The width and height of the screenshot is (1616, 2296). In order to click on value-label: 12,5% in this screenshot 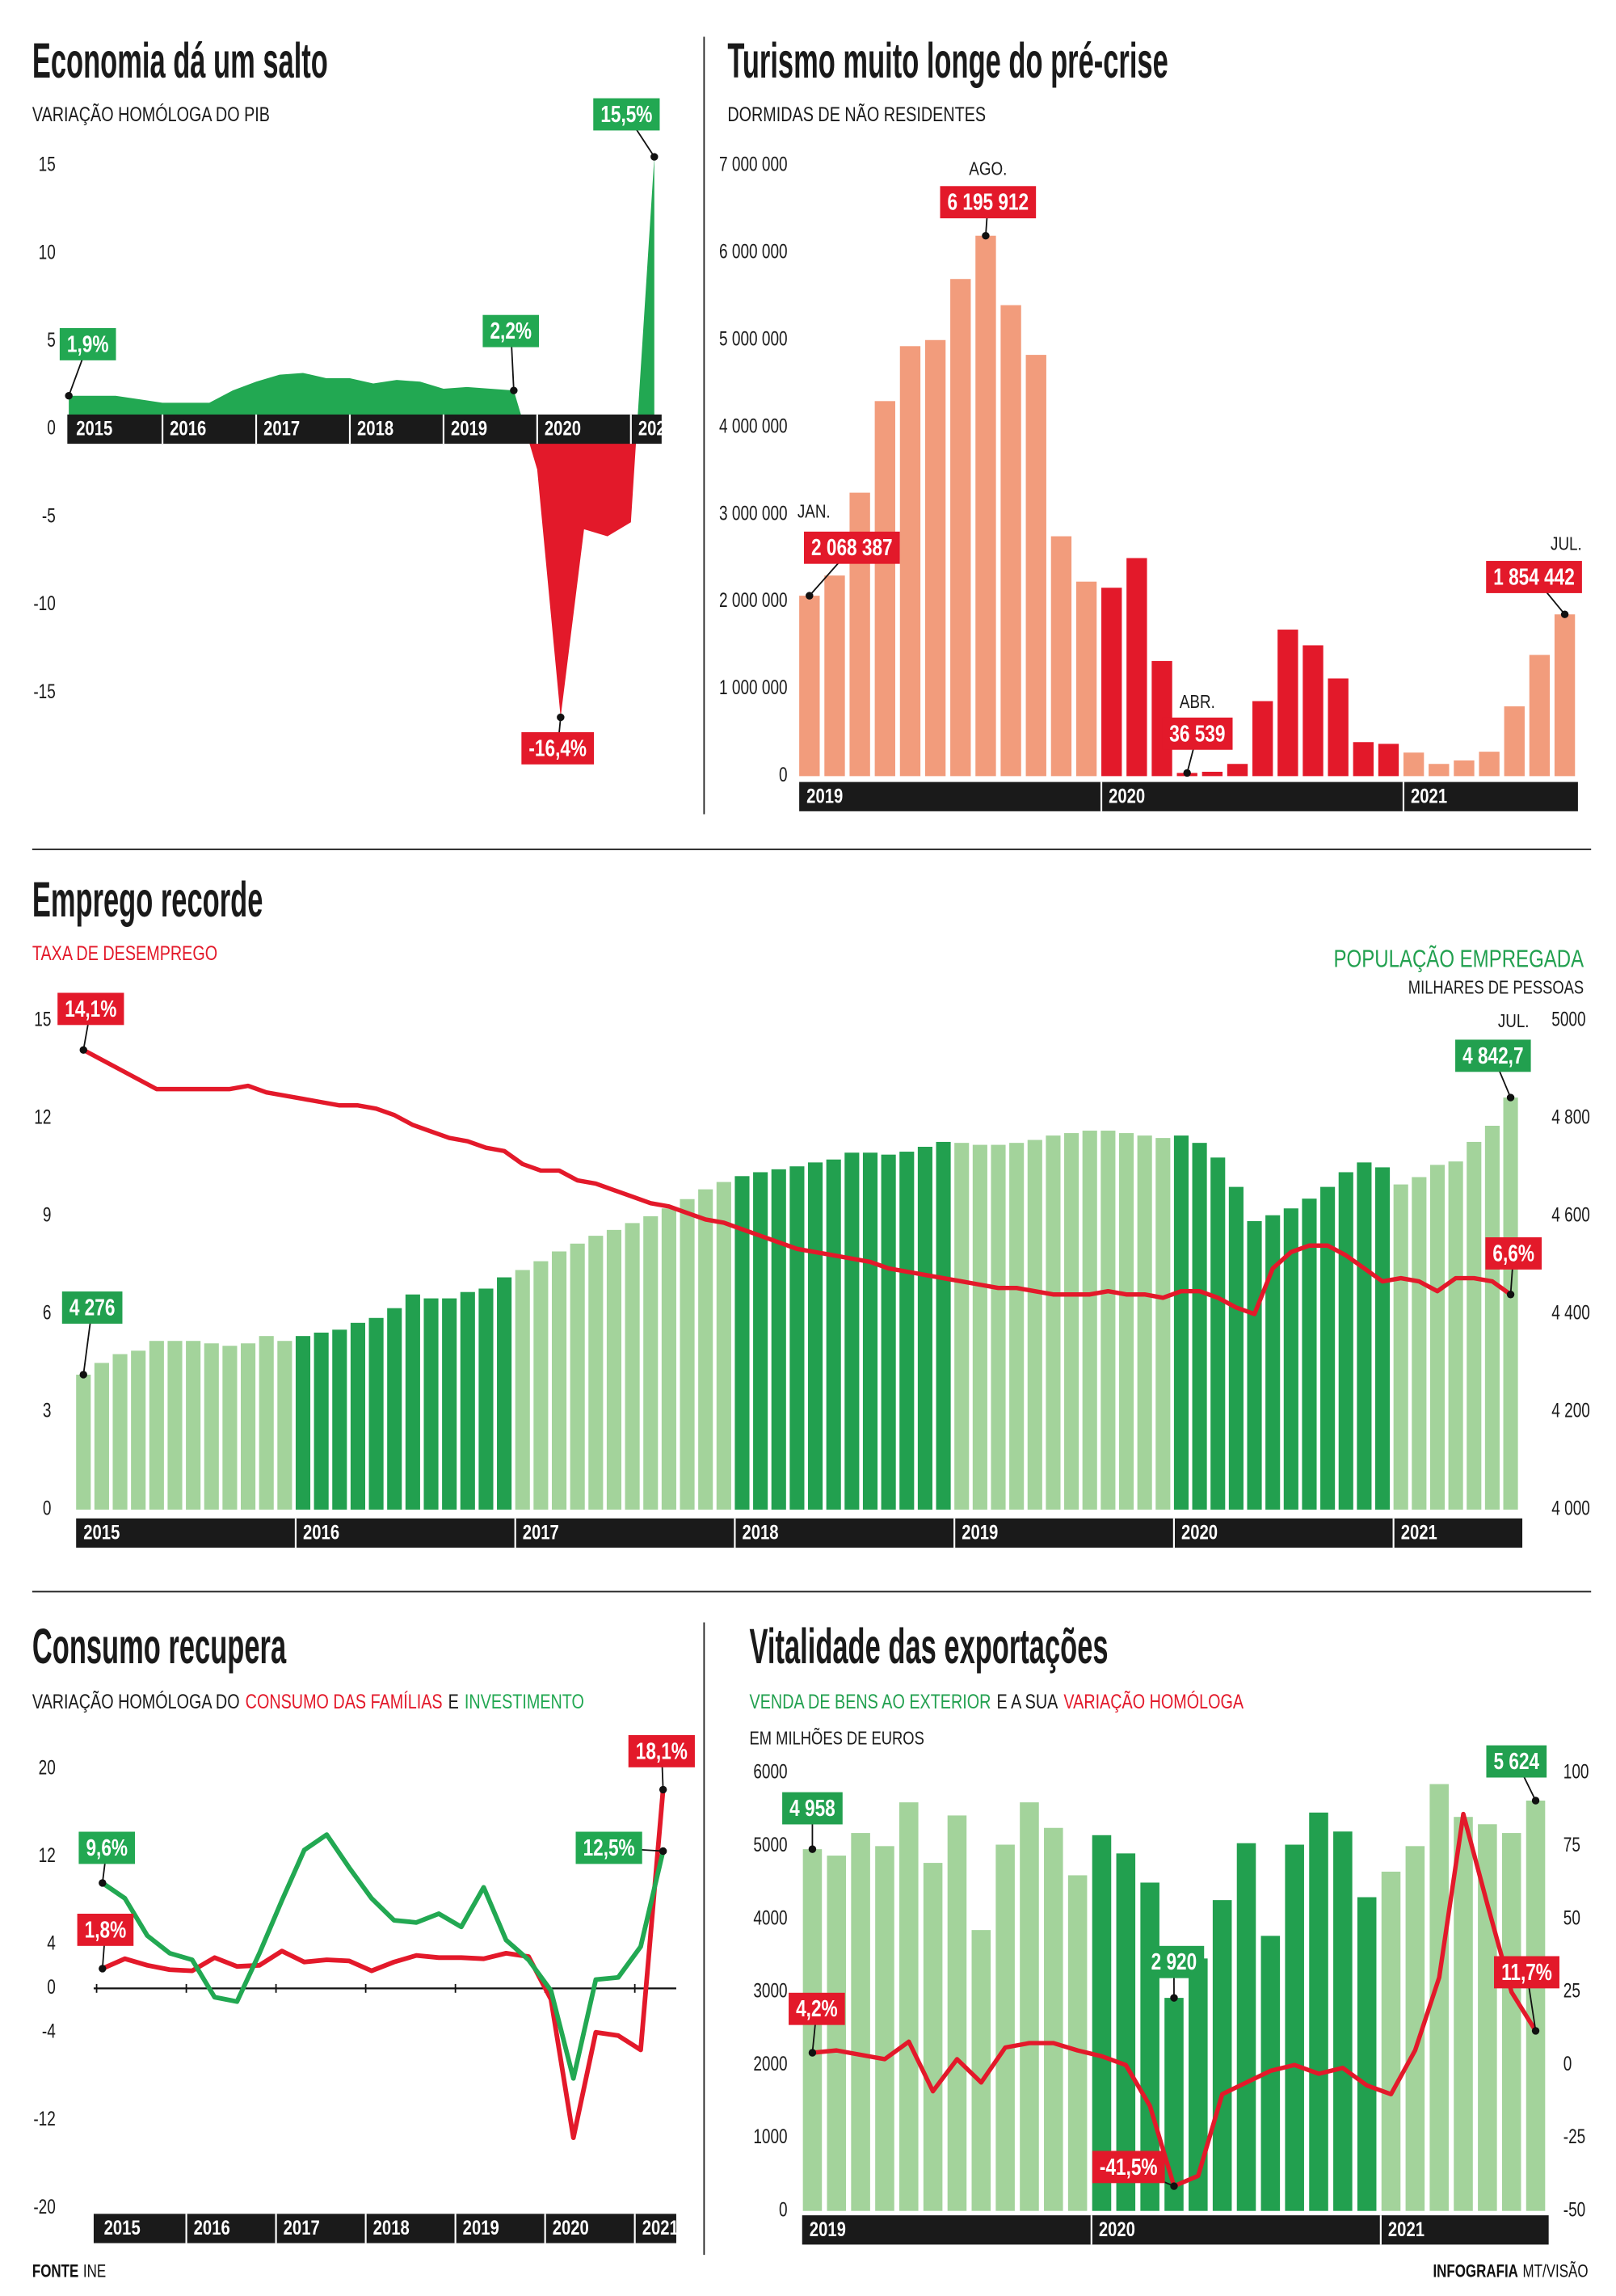, I will do `click(609, 1847)`.